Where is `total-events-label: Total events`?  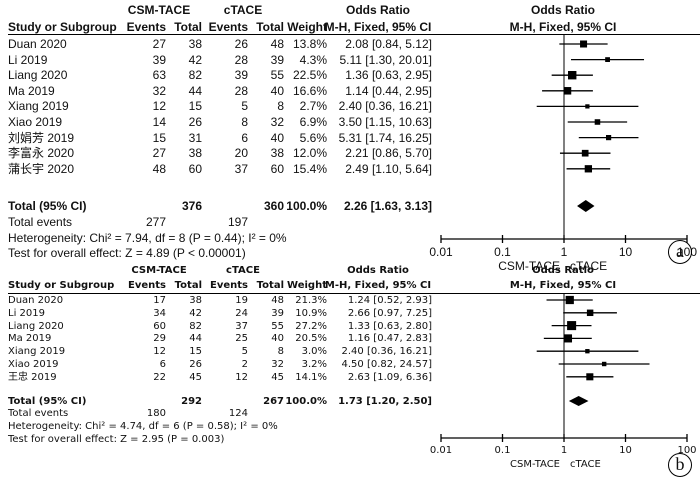 total-events-label: Total events is located at coordinates (38, 413).